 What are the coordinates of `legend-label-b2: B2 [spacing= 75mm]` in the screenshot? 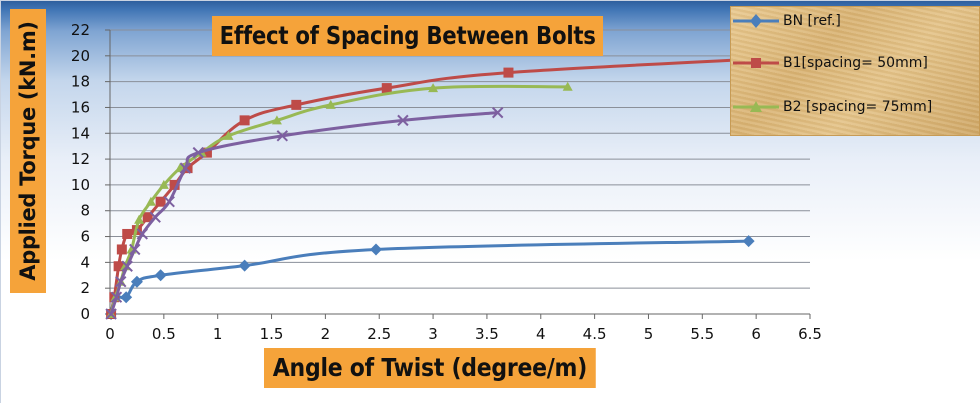 It's located at (858, 107).